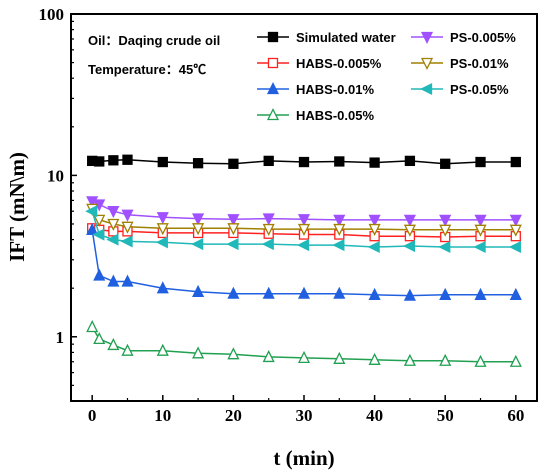 The height and width of the screenshot is (476, 550). Describe the element at coordinates (319, 63) in the screenshot. I see `legend-item: HABS-0.005%` at that location.